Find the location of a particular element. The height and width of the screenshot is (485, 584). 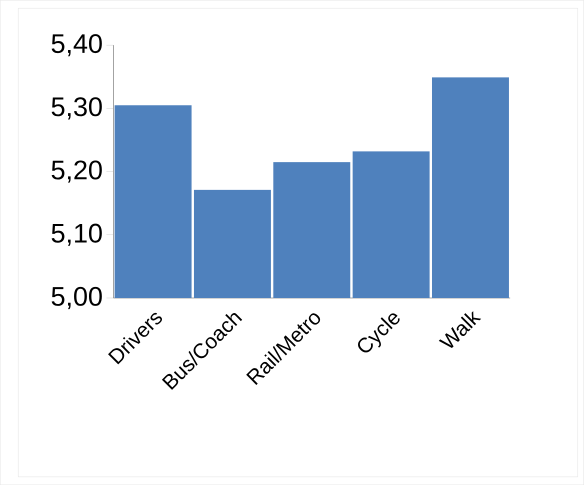

y-tick-label: 5,00 is located at coordinates (77, 298).